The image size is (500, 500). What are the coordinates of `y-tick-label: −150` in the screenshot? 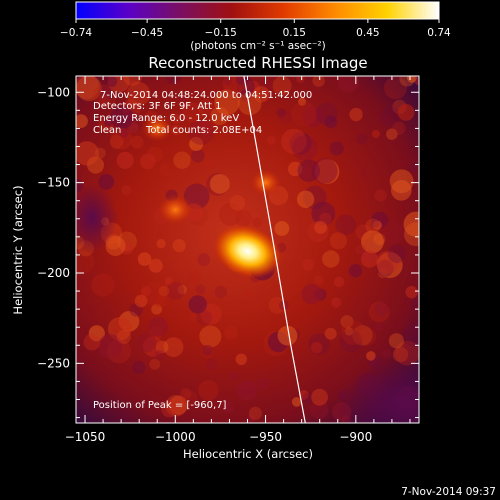 It's located at (53, 183).